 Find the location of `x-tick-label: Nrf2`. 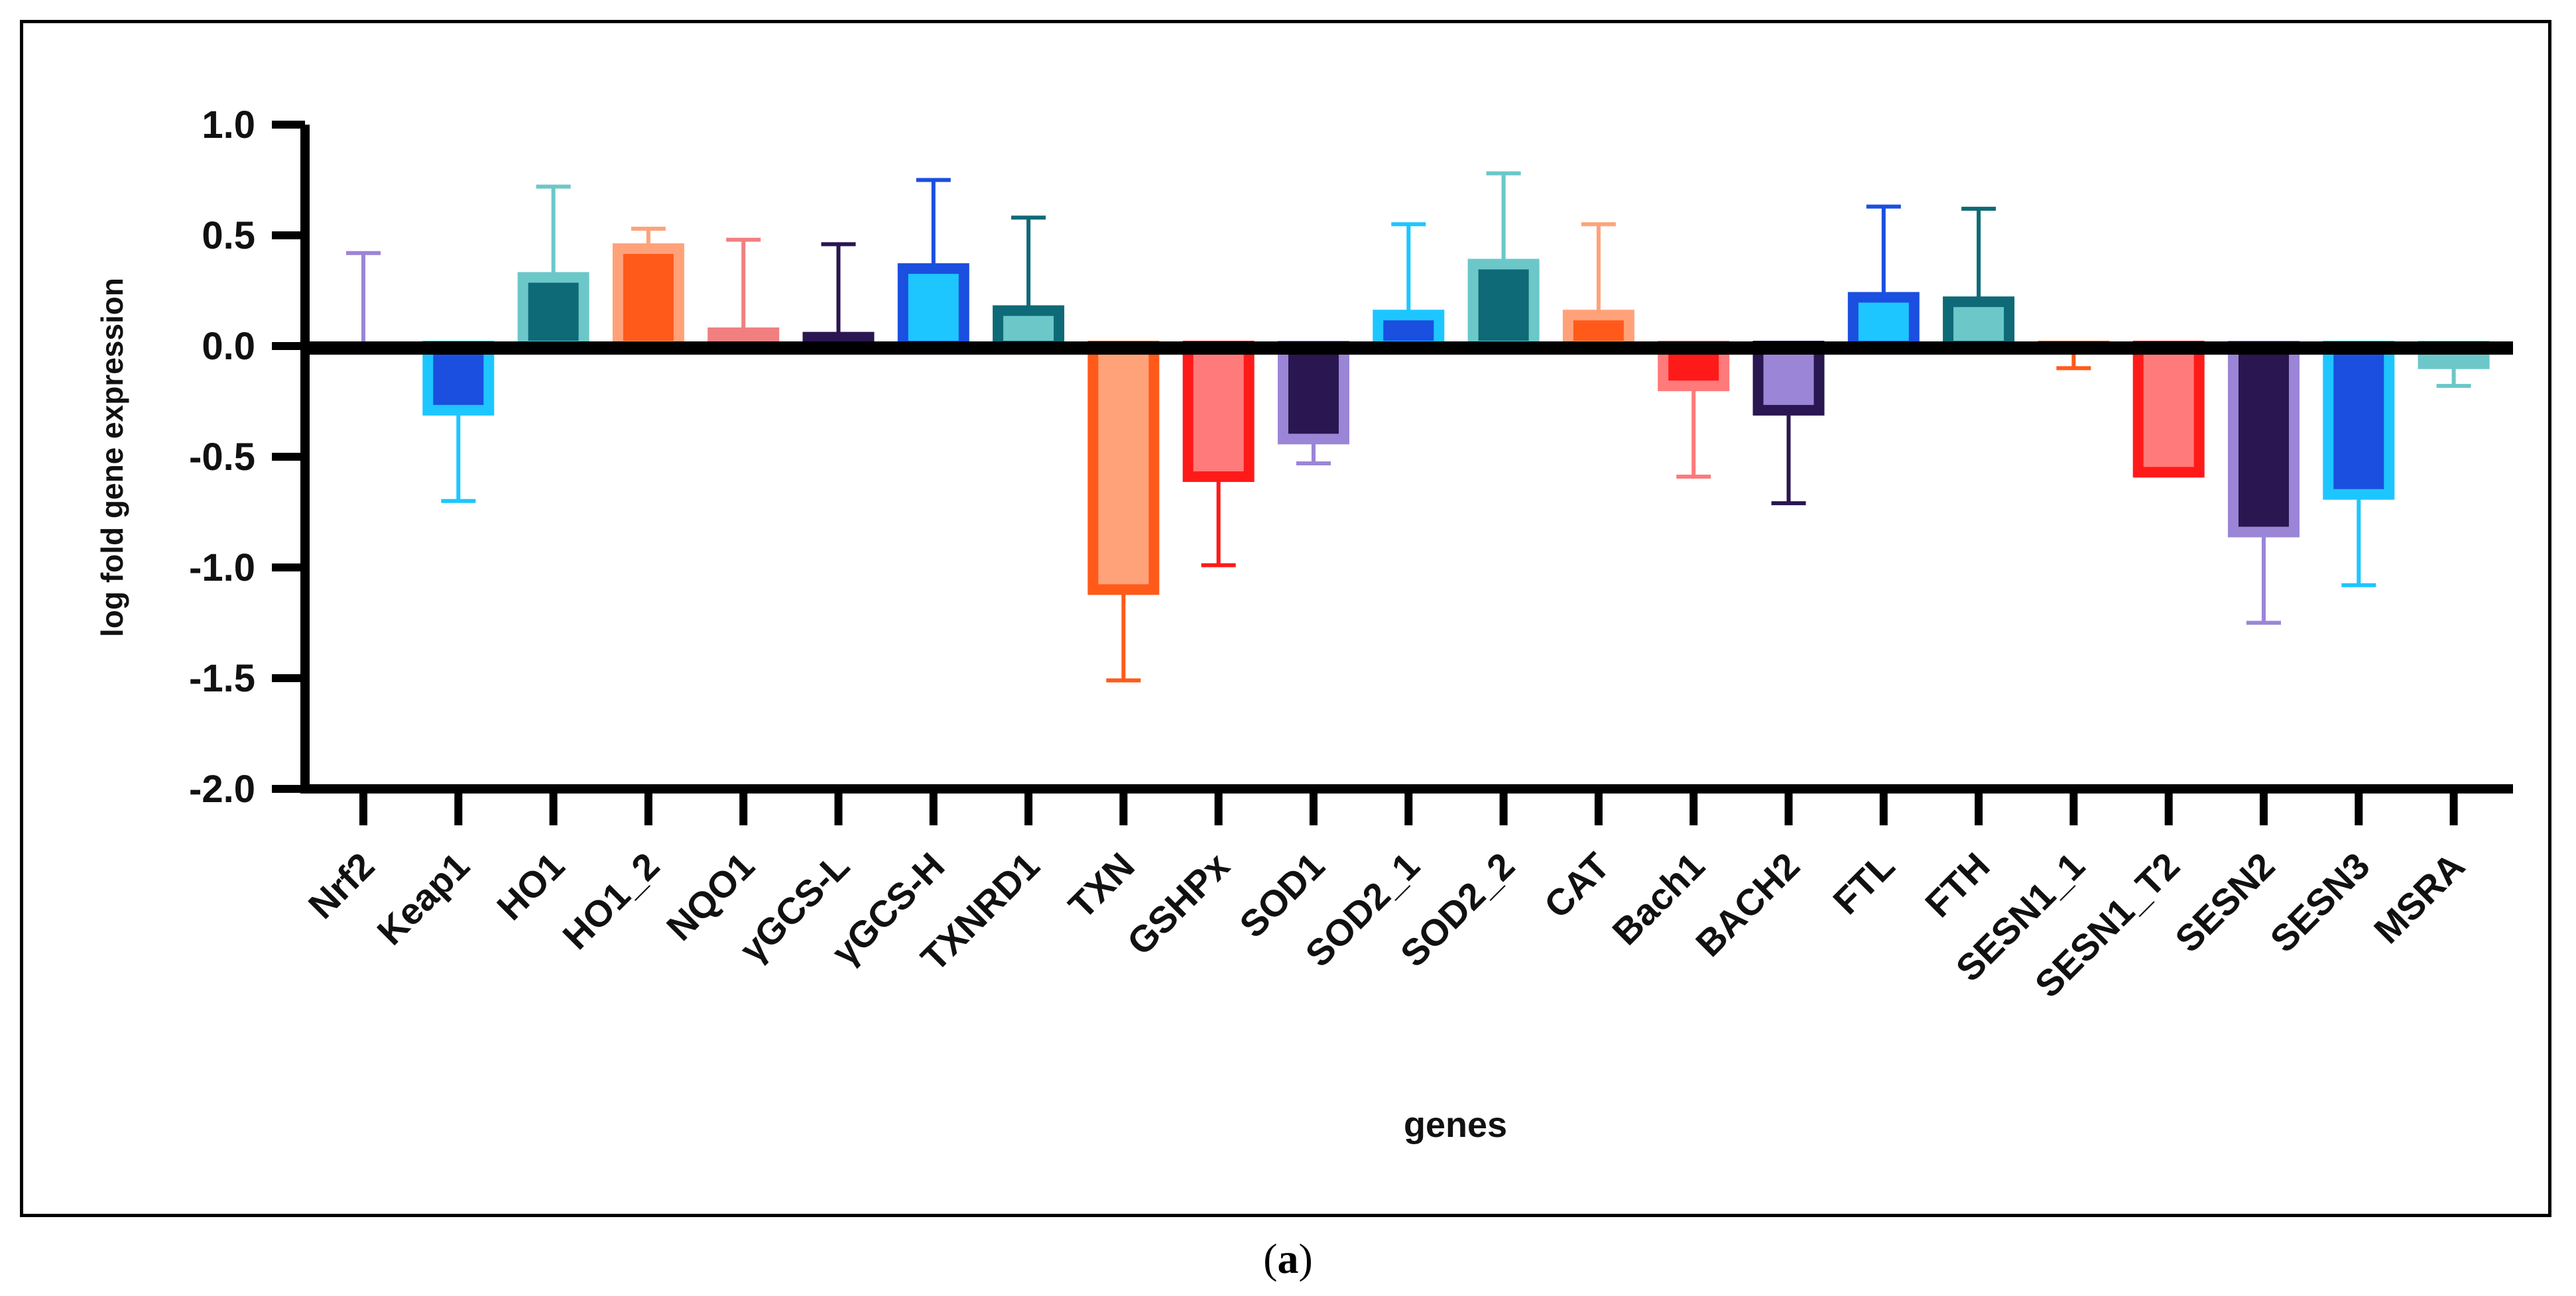

x-tick-label: Nrf2 is located at coordinates (341, 886).